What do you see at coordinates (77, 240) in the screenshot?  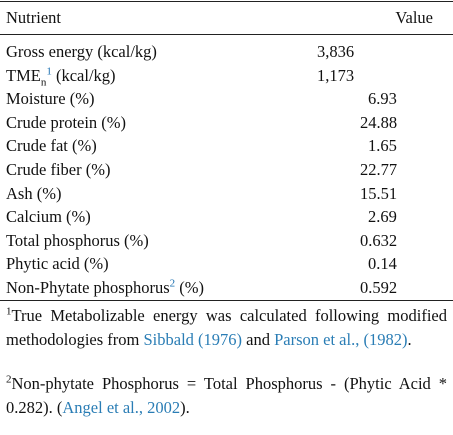 I see `row-name: Total phosphorus (%)` at bounding box center [77, 240].